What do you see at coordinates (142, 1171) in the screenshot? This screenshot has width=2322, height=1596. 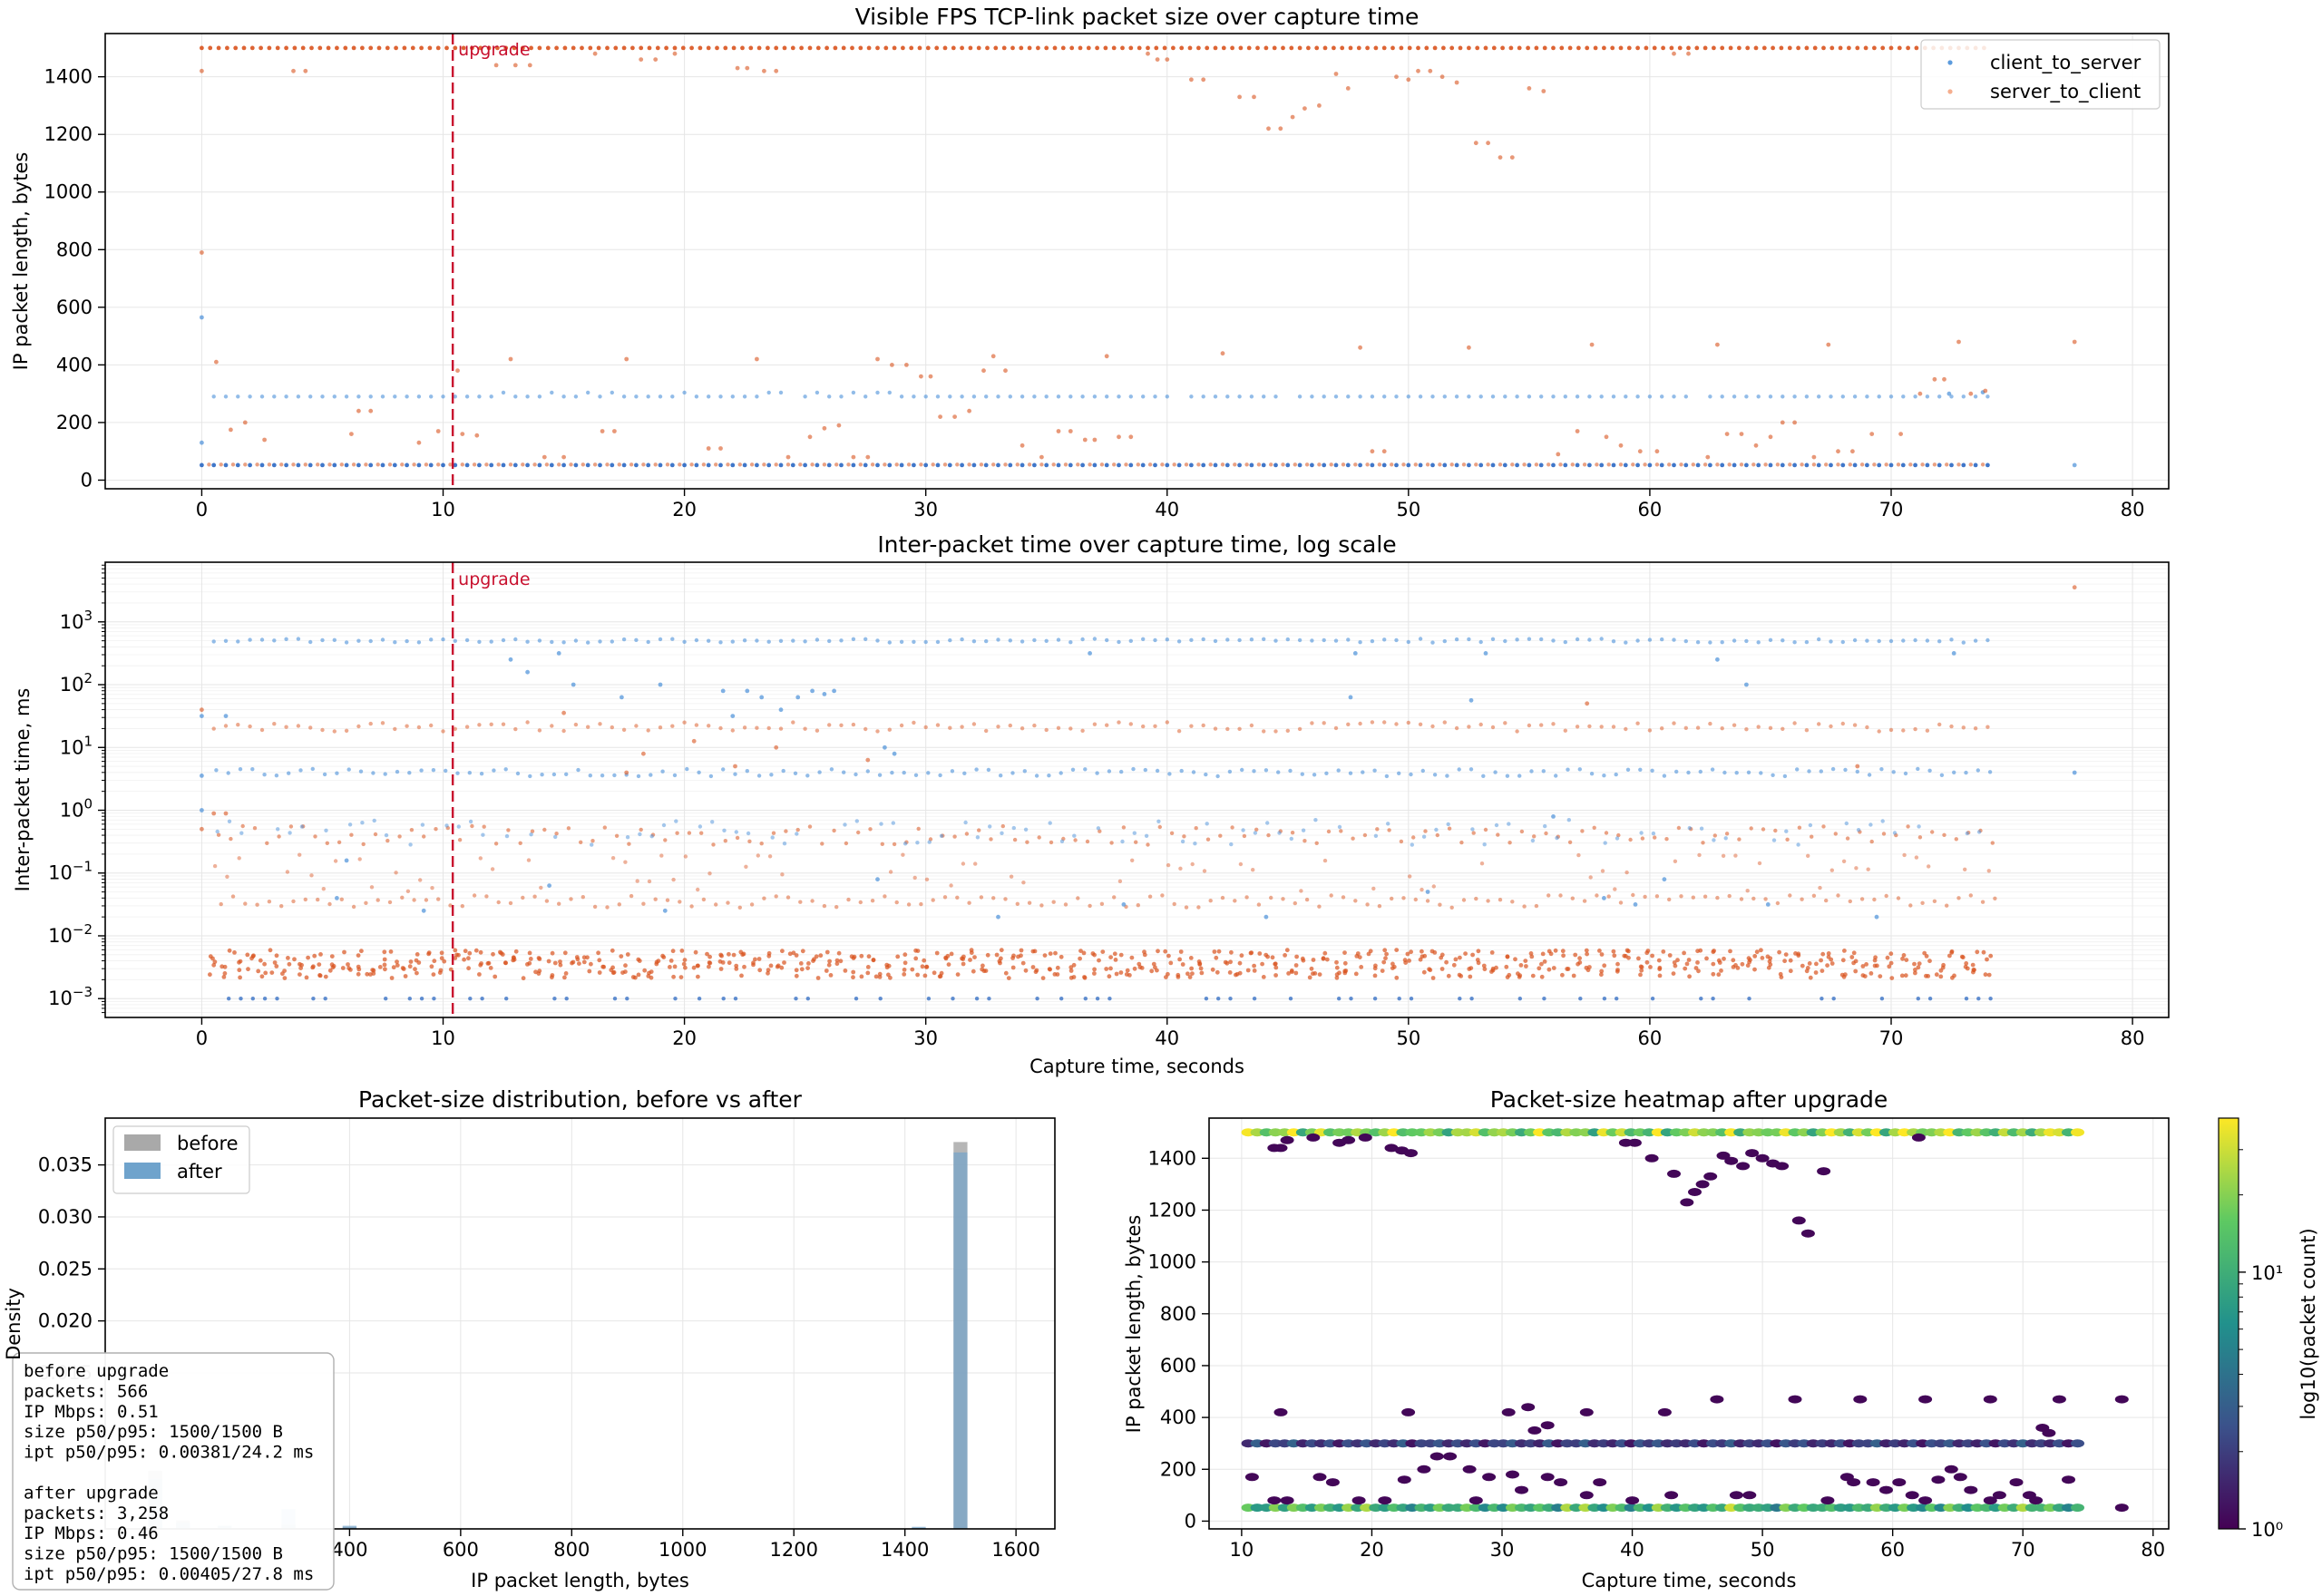 I see `legend-swatch-after` at bounding box center [142, 1171].